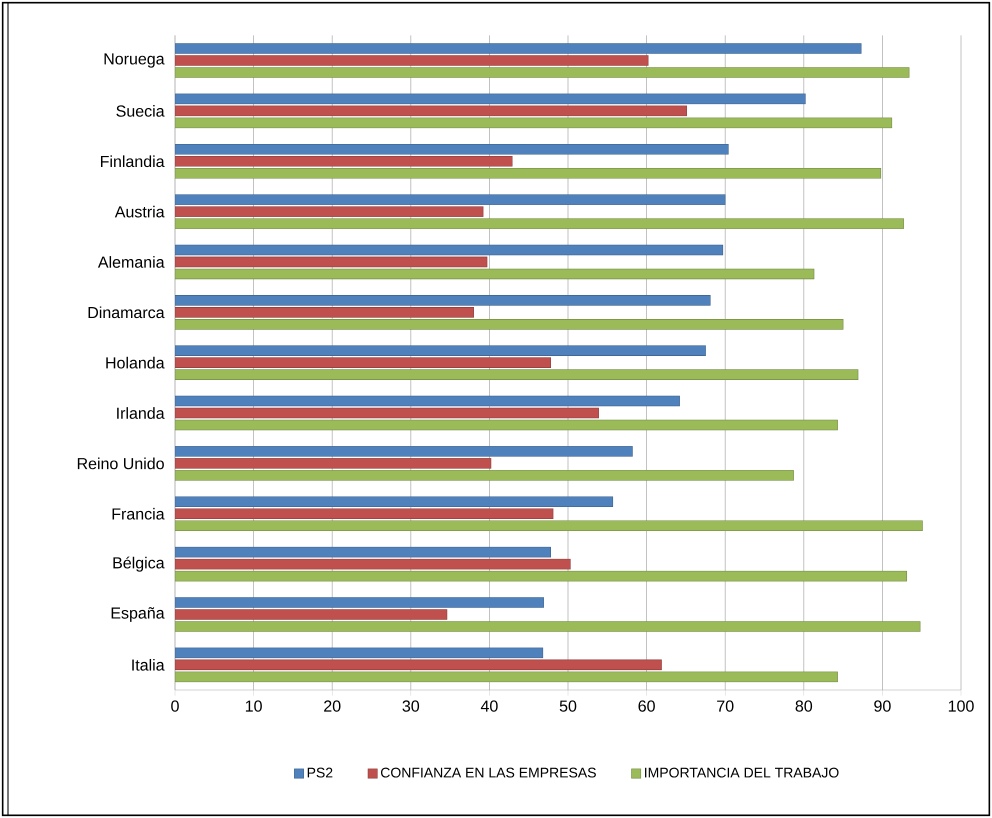  What do you see at coordinates (131, 262) in the screenshot?
I see `y-tick-label: Alemania` at bounding box center [131, 262].